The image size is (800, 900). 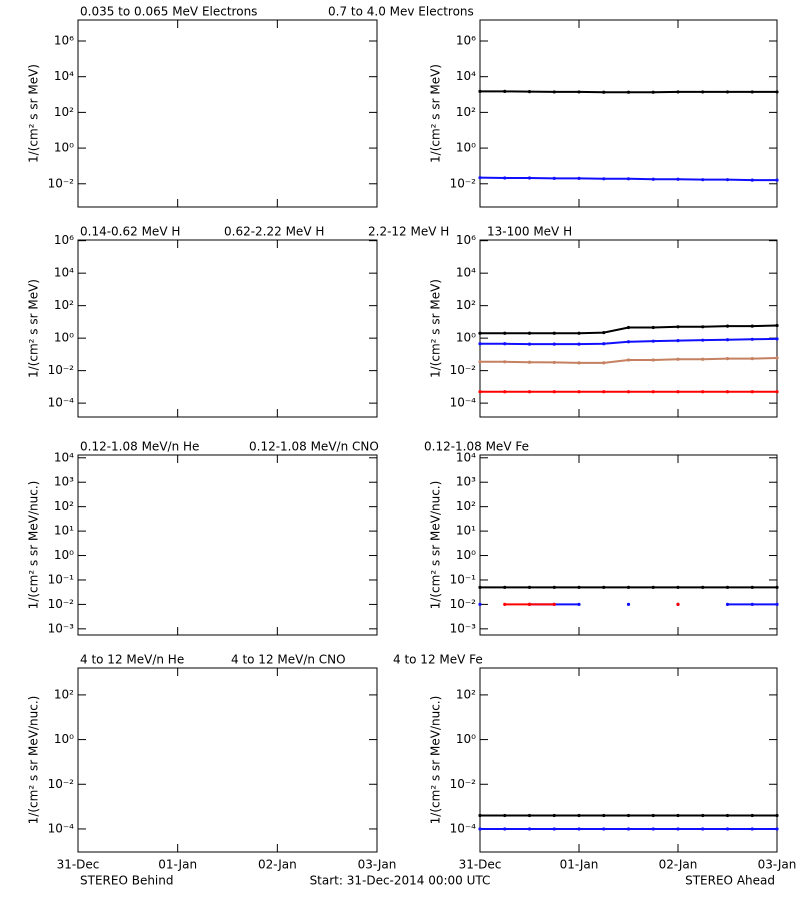 What do you see at coordinates (476, 447) in the screenshot?
I see `legend-label: 0.12-1.08 MeV Fe` at bounding box center [476, 447].